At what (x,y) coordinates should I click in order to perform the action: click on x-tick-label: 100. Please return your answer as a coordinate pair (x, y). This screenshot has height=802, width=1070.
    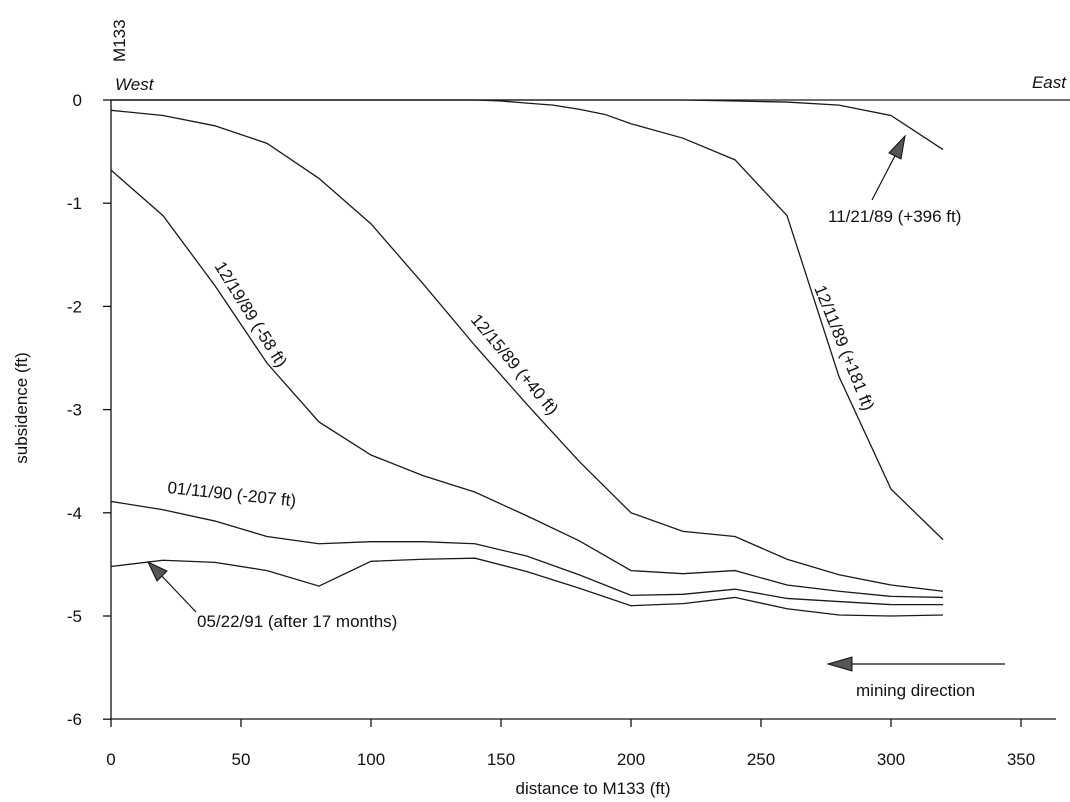
    Looking at the image, I should click on (371, 759).